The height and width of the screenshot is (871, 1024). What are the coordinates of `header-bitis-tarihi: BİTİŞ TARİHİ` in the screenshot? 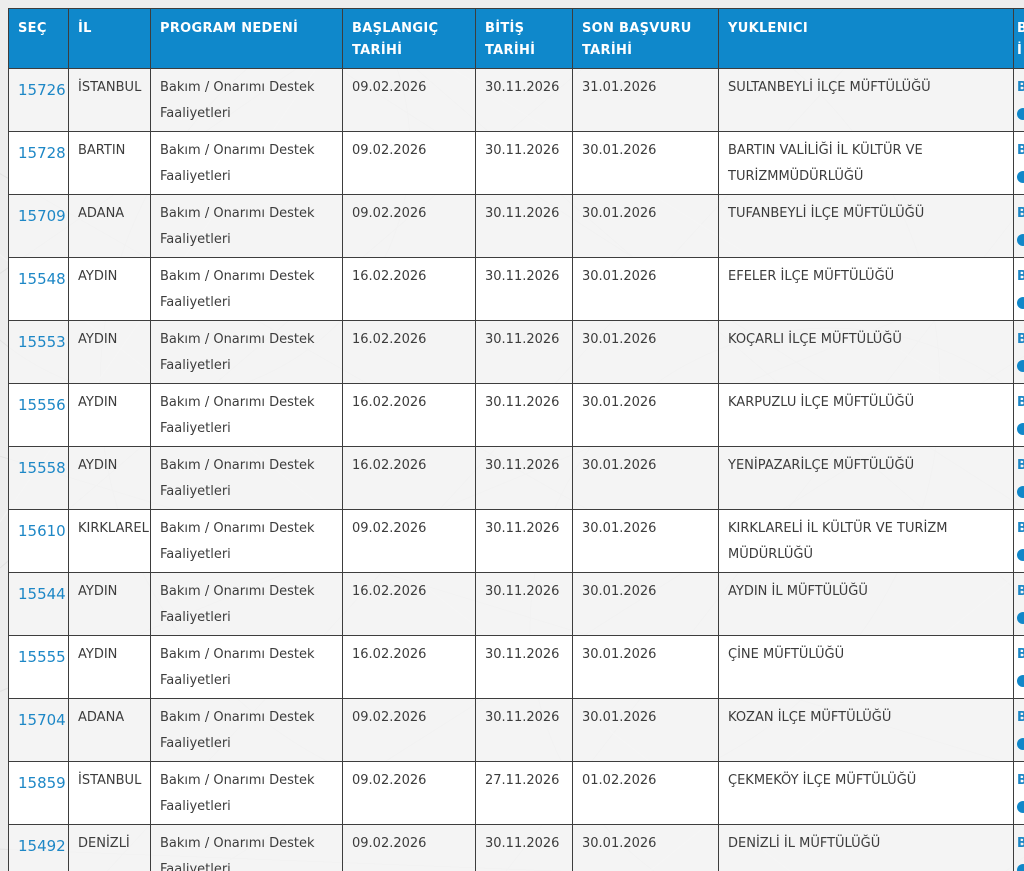 It's located at (524, 38).